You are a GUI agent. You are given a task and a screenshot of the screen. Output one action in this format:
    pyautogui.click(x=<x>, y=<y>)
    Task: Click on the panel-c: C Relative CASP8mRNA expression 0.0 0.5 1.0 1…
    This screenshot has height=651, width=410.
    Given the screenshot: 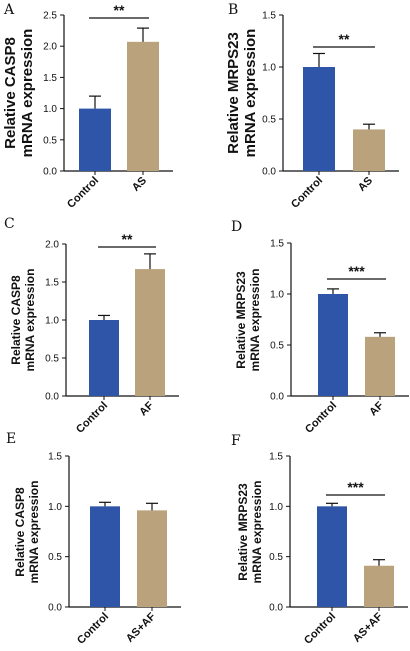 What is the action you would take?
    pyautogui.click(x=91, y=326)
    